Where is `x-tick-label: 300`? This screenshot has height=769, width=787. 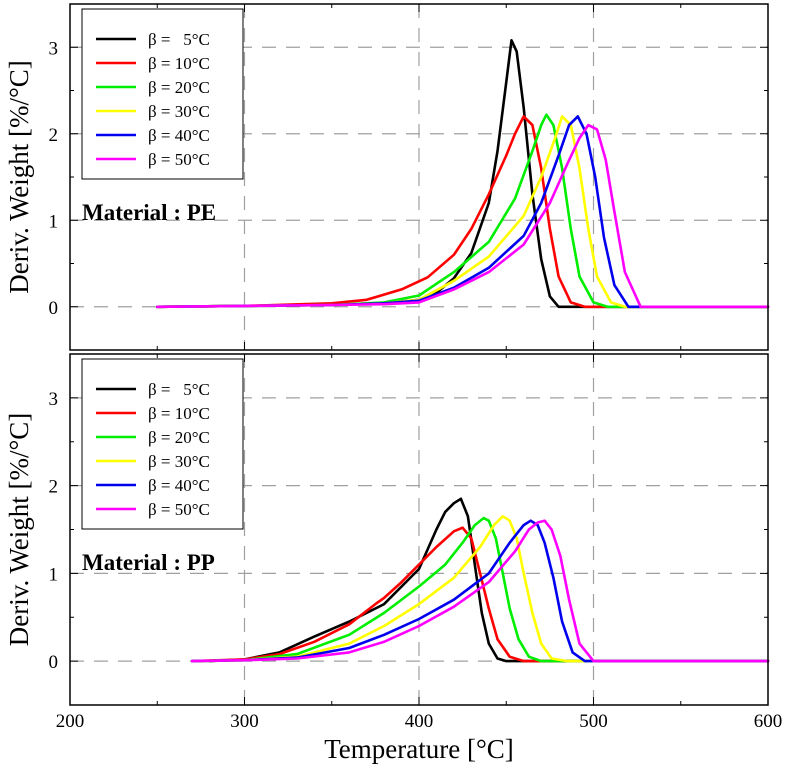
x-tick-label: 300 is located at coordinates (244, 721).